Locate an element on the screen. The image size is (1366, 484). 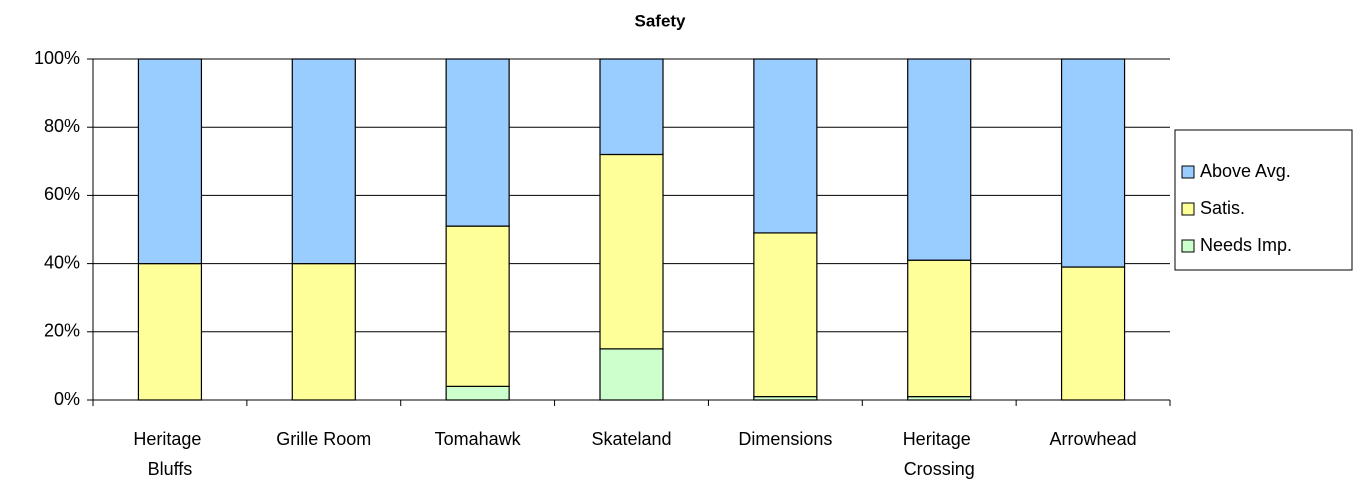
legend-box is located at coordinates (1263, 200).